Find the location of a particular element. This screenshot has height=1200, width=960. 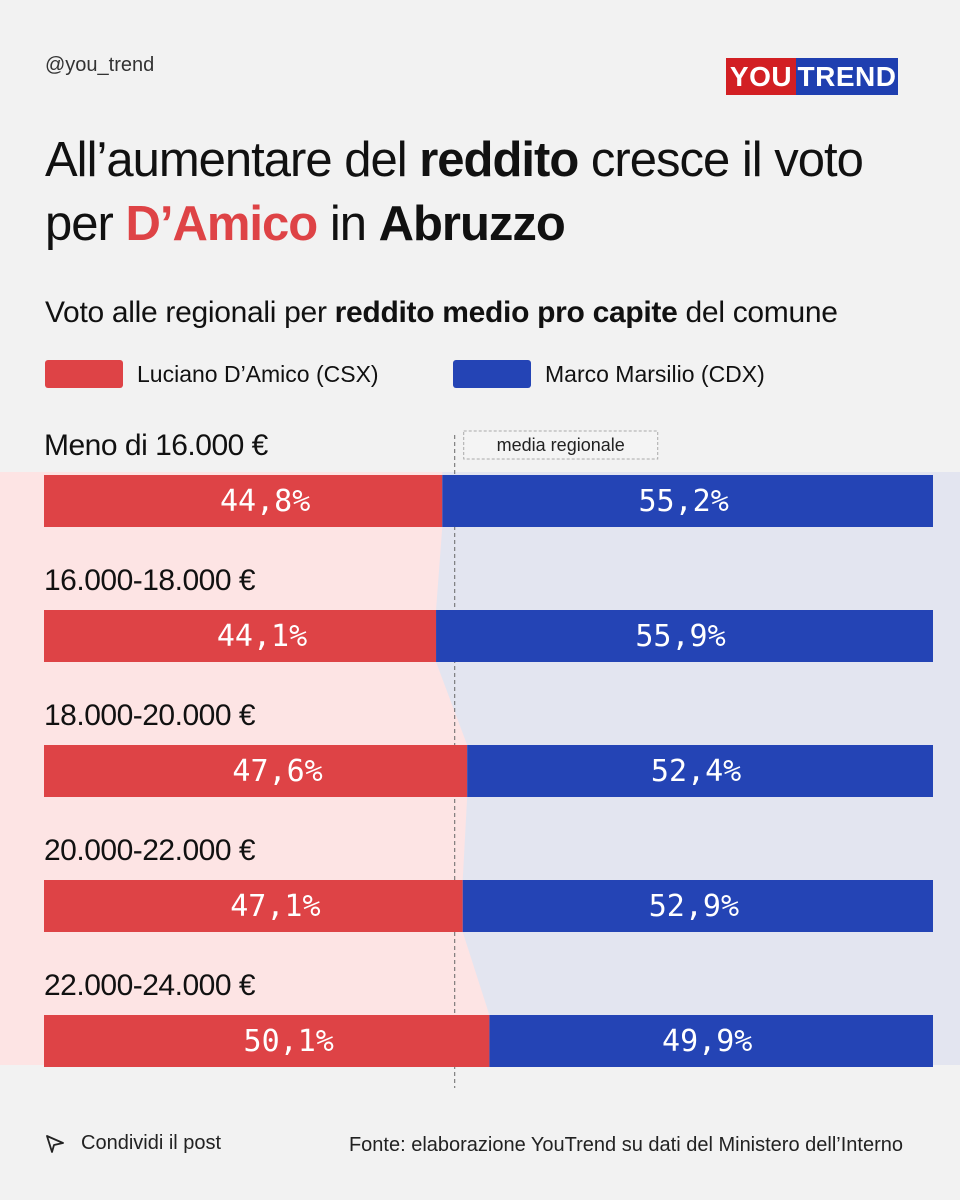

share-button: Condividi il post is located at coordinates (133, 1143).